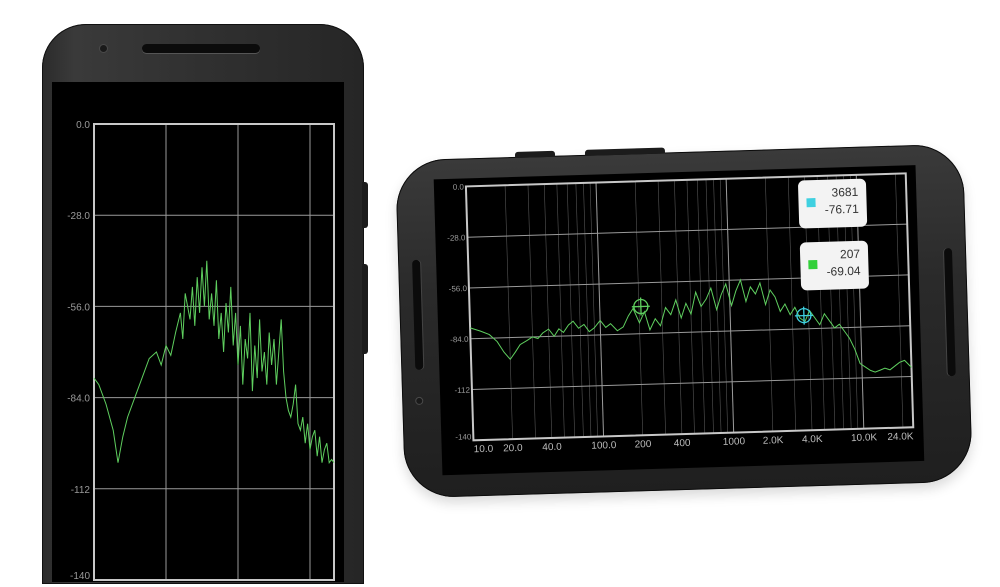 The image size is (1000, 587). What do you see at coordinates (513, 449) in the screenshot?
I see `x-tick-label: 20.0` at bounding box center [513, 449].